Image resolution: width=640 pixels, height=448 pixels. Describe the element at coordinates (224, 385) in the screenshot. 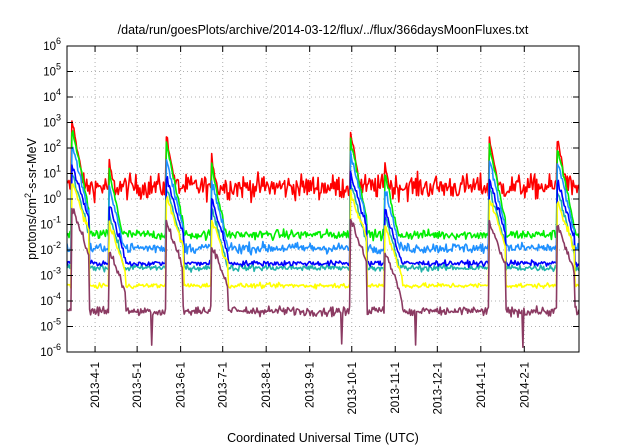

I see `x-tick-label: 2013-7-1` at that location.